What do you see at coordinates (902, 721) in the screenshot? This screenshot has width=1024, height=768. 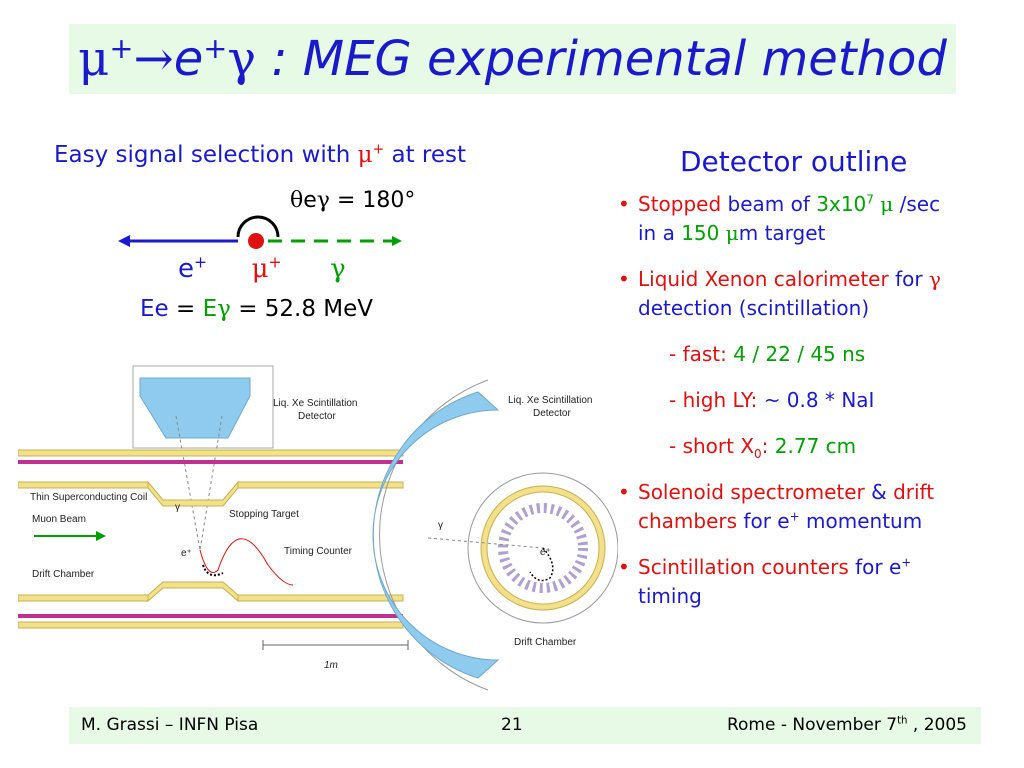 I see `footer-date-sup: th` at bounding box center [902, 721].